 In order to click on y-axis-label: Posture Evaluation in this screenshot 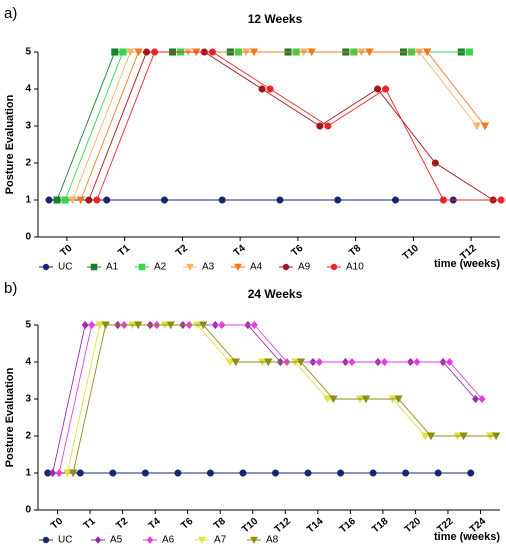, I will do `click(10, 144)`.